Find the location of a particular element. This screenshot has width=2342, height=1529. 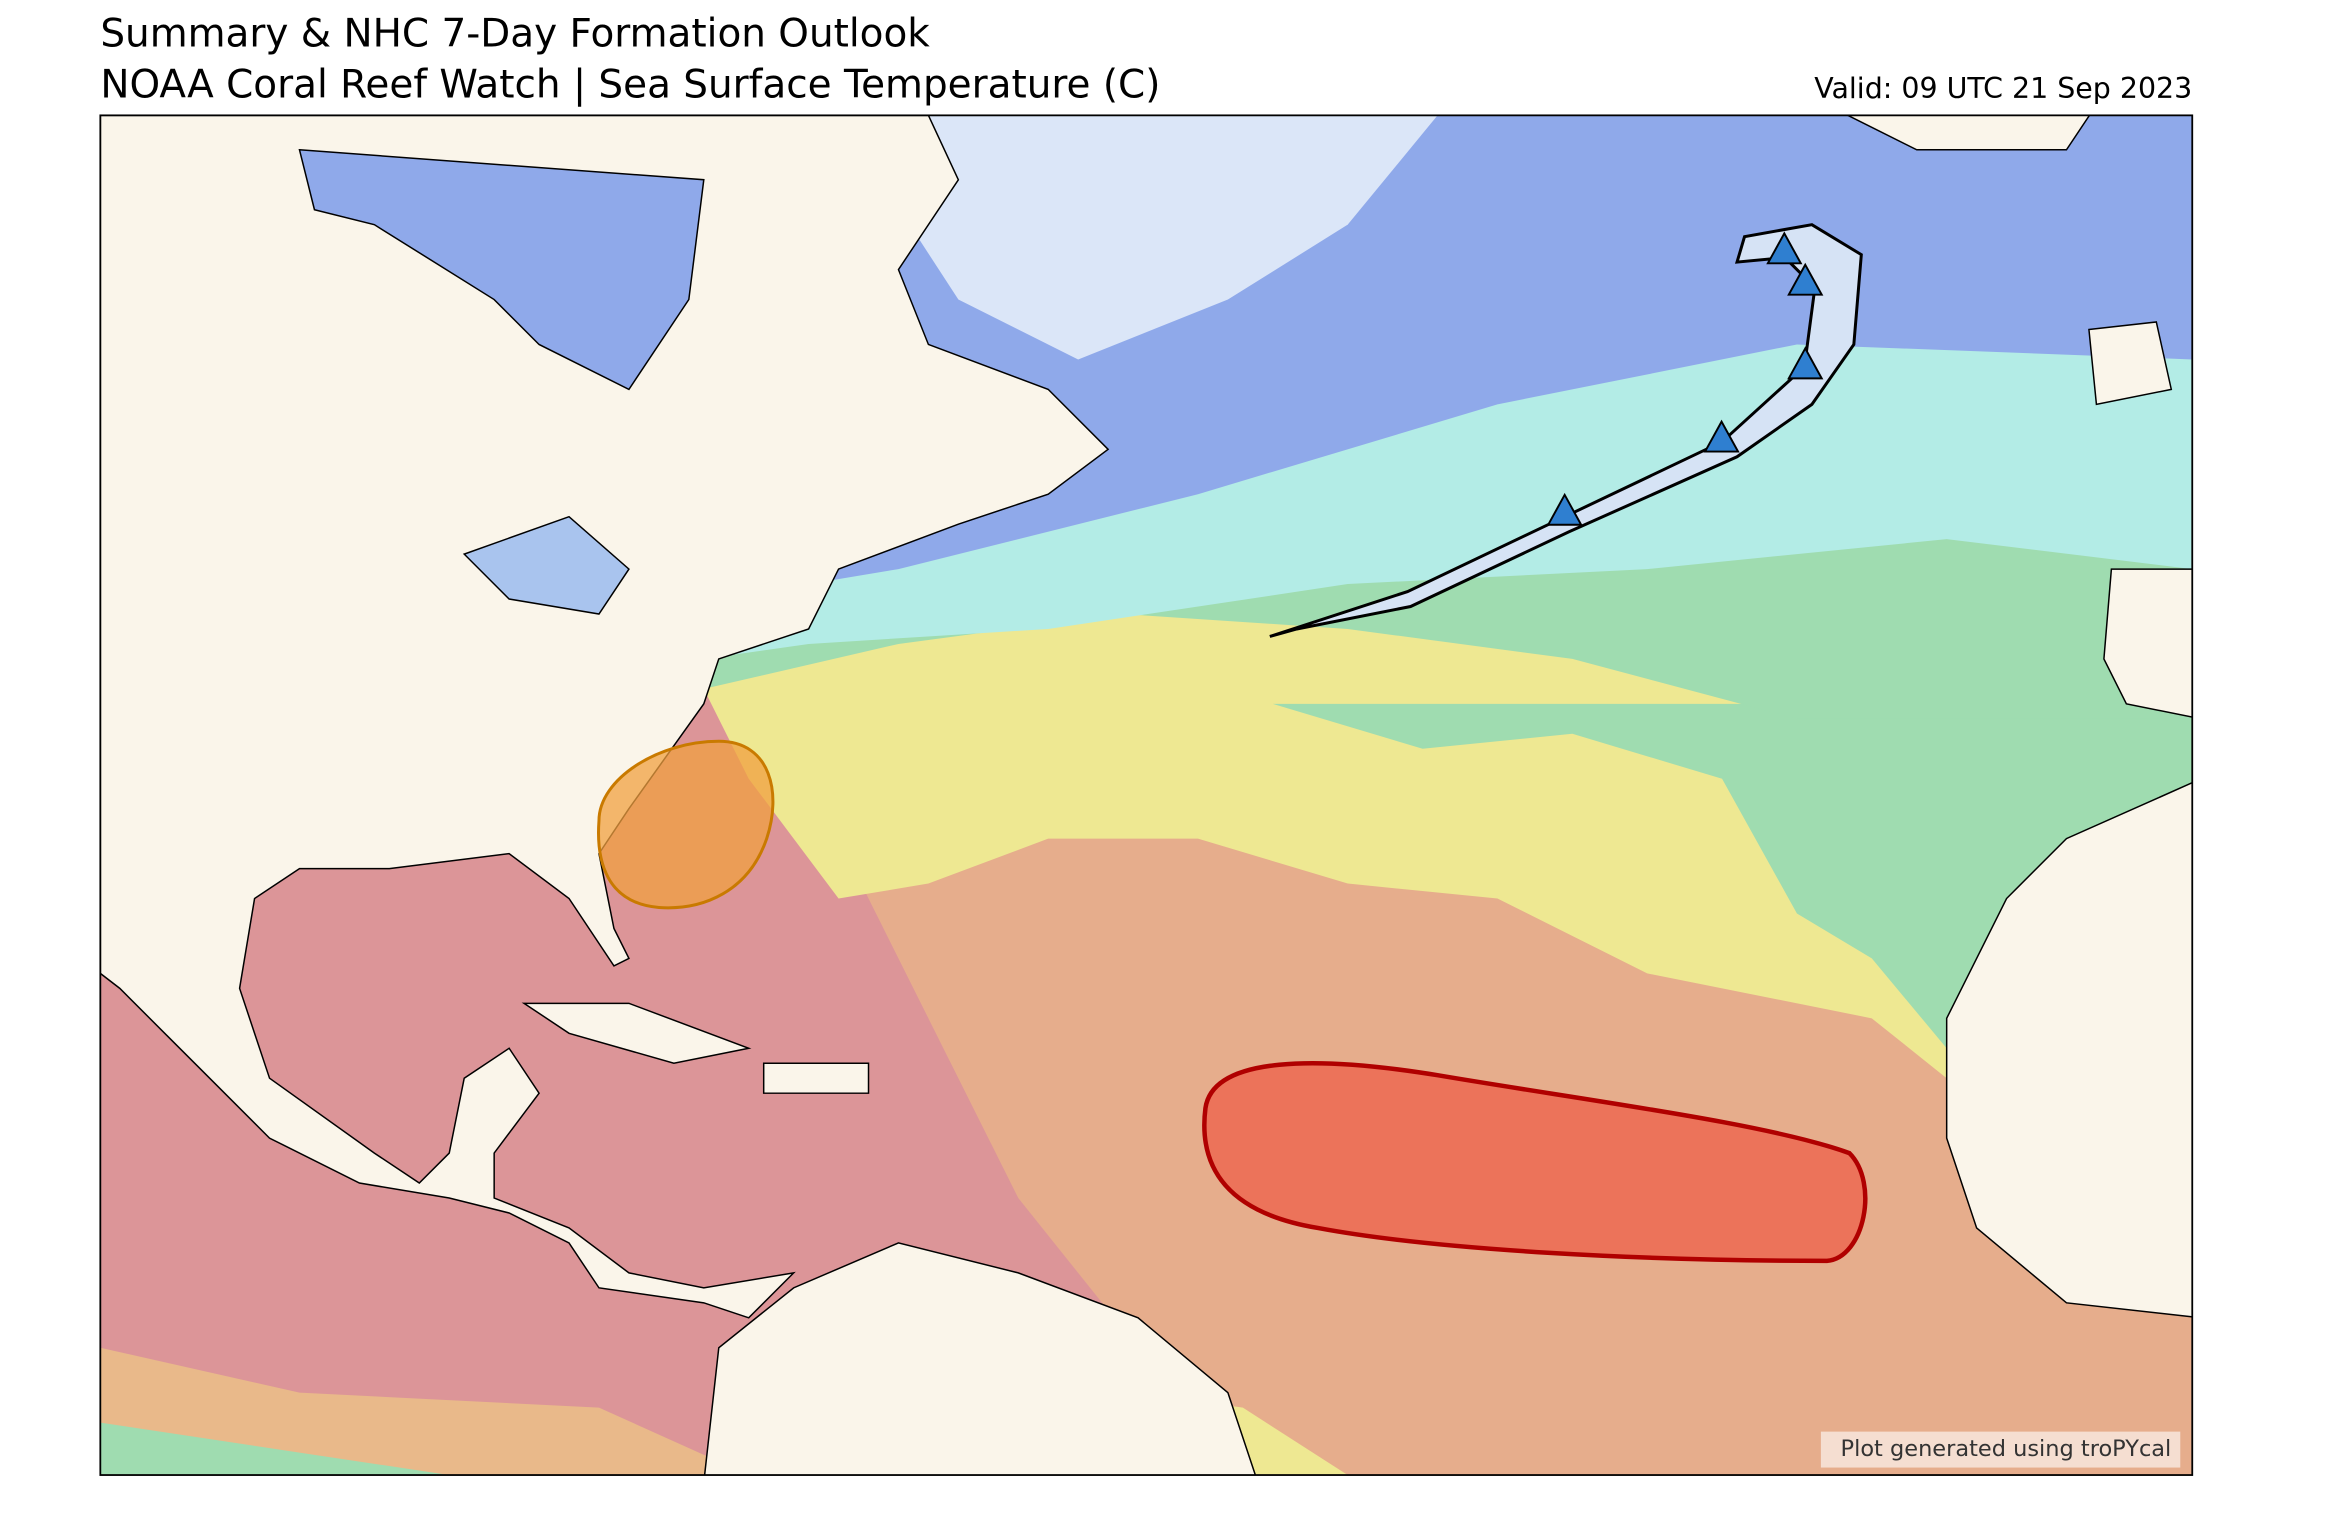

hispaniola is located at coordinates (816, 1078).